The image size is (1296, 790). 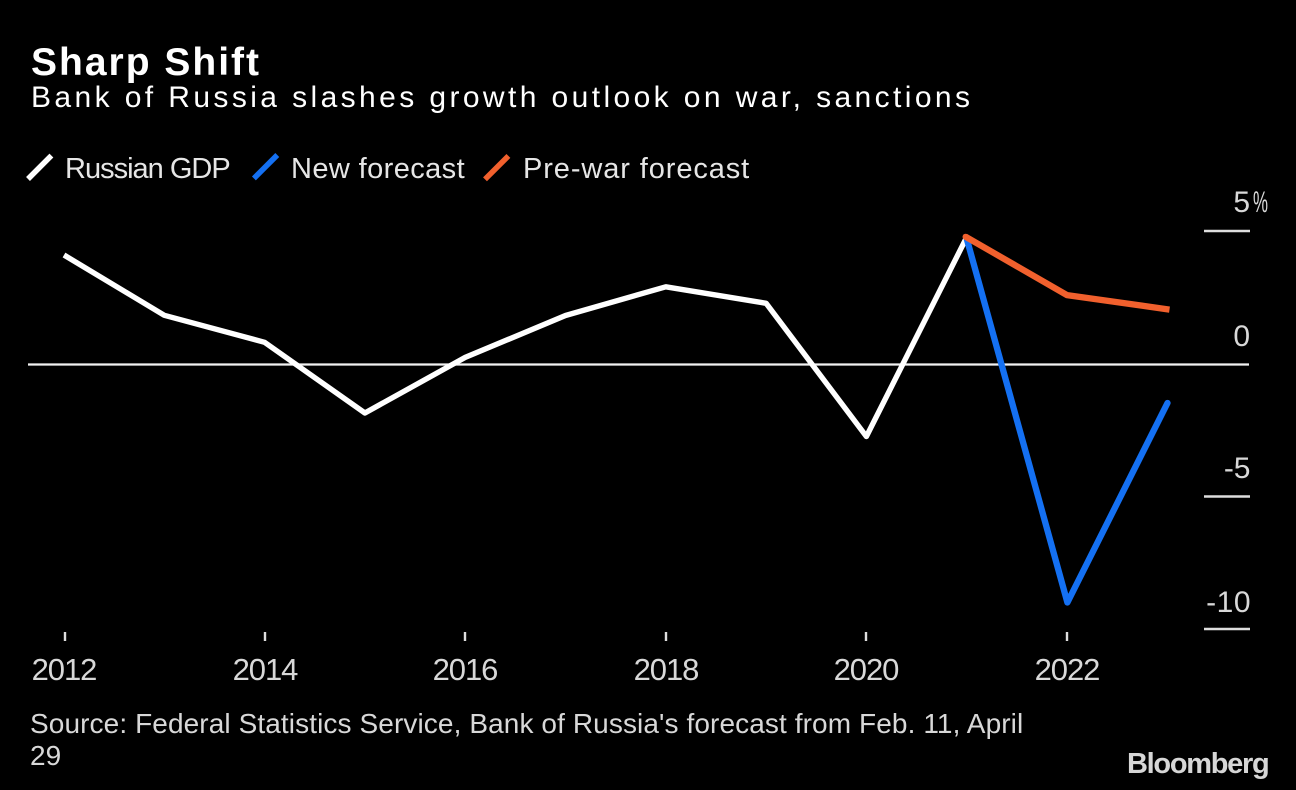 What do you see at coordinates (1237, 468) in the screenshot?
I see `svg-text: -5` at bounding box center [1237, 468].